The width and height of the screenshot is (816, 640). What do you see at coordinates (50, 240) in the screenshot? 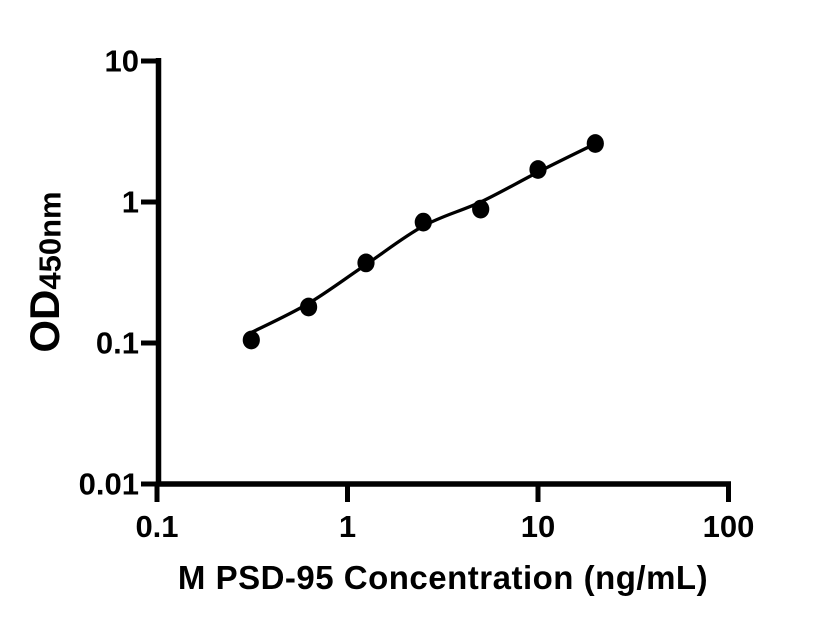
I see `y-axis-title-subscript: 450nm` at bounding box center [50, 240].